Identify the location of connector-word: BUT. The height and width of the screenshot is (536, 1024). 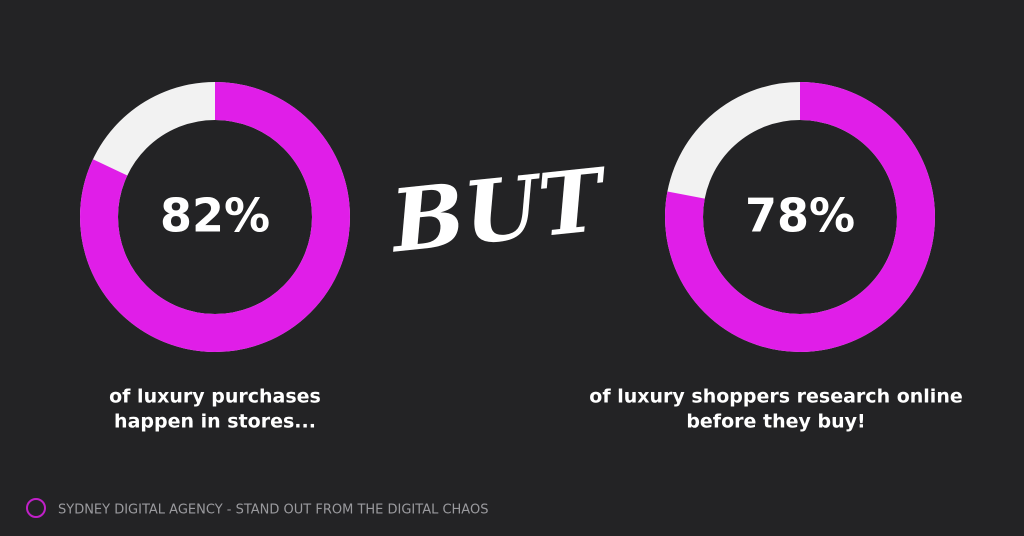
(499, 211).